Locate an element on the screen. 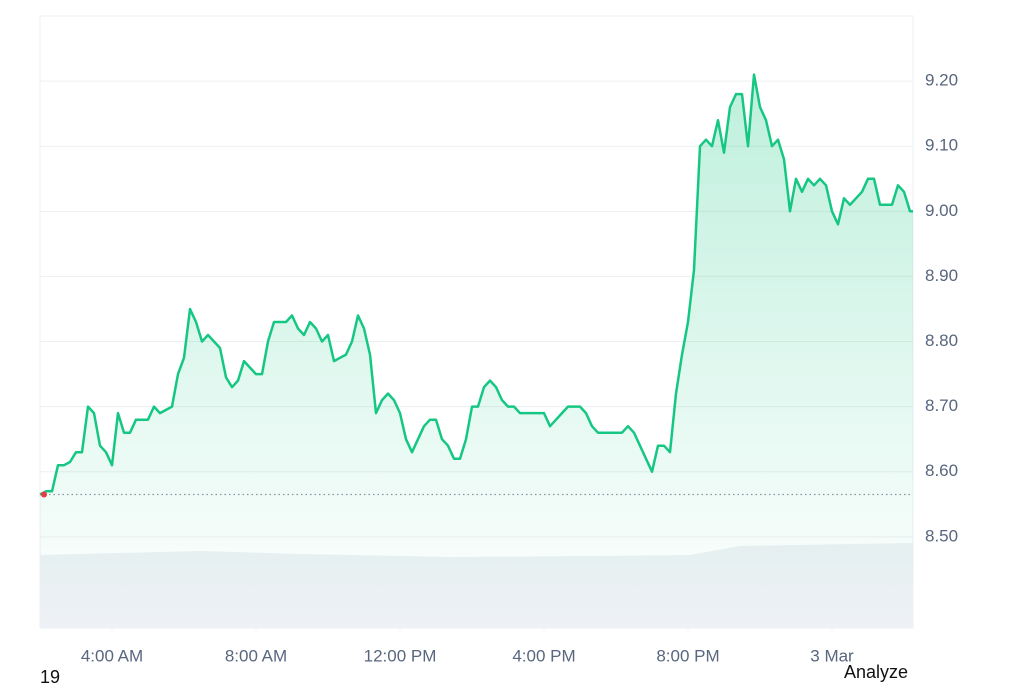 This screenshot has height=683, width=1024. x-tick-label: 8:00 PM is located at coordinates (687, 655).